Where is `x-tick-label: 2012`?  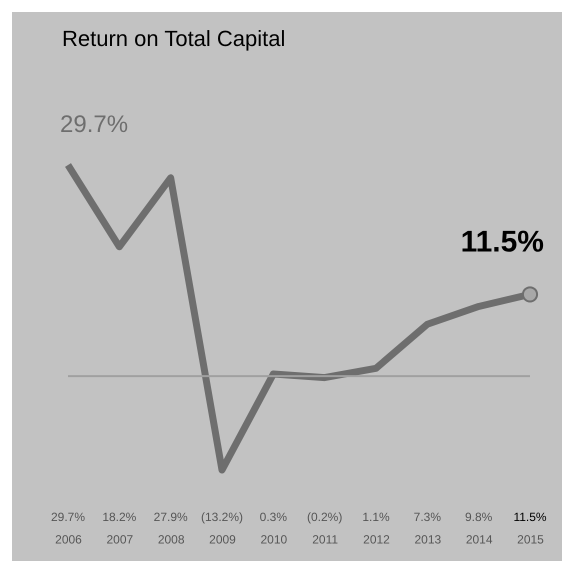 x-tick-label: 2012 is located at coordinates (376, 539).